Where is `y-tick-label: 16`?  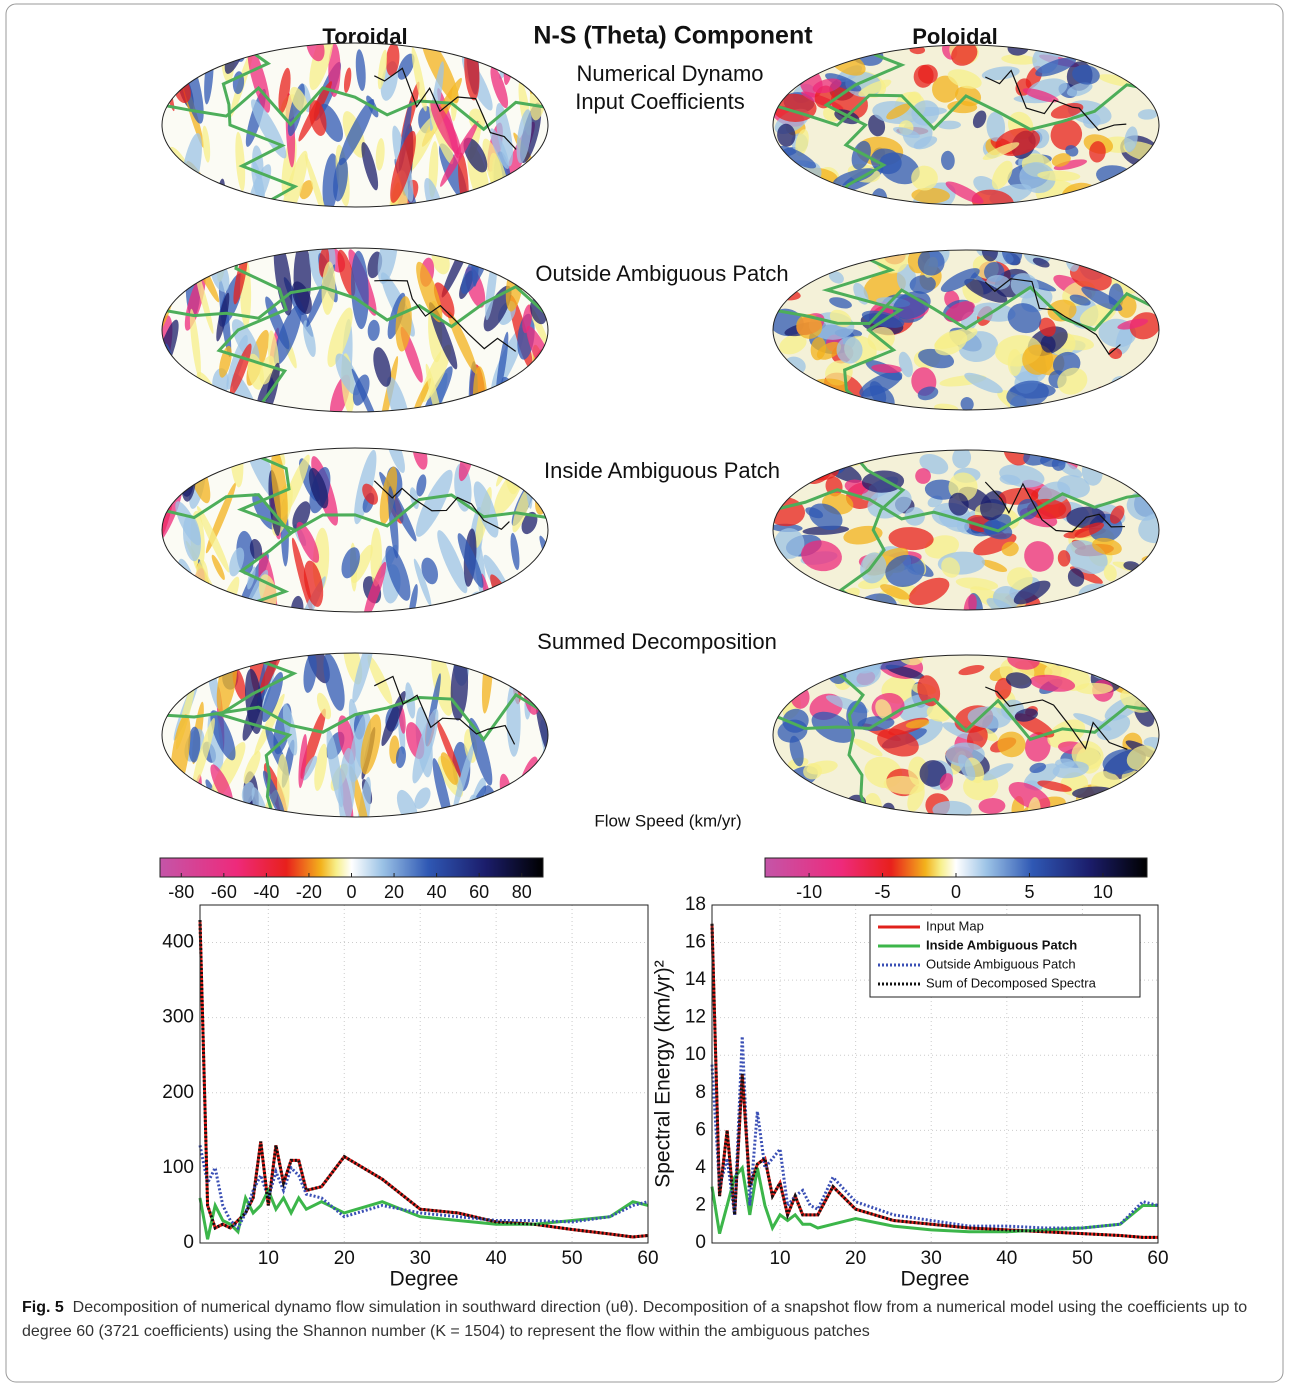 y-tick-label: 16 is located at coordinates (695, 942).